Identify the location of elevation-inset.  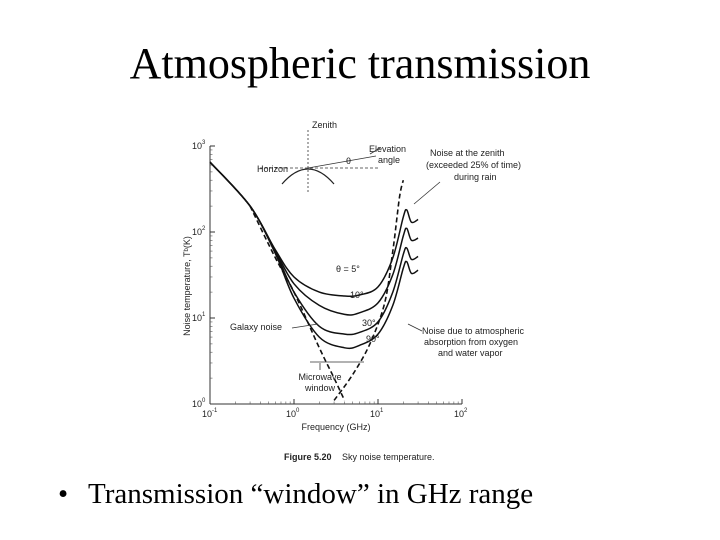
(320, 162).